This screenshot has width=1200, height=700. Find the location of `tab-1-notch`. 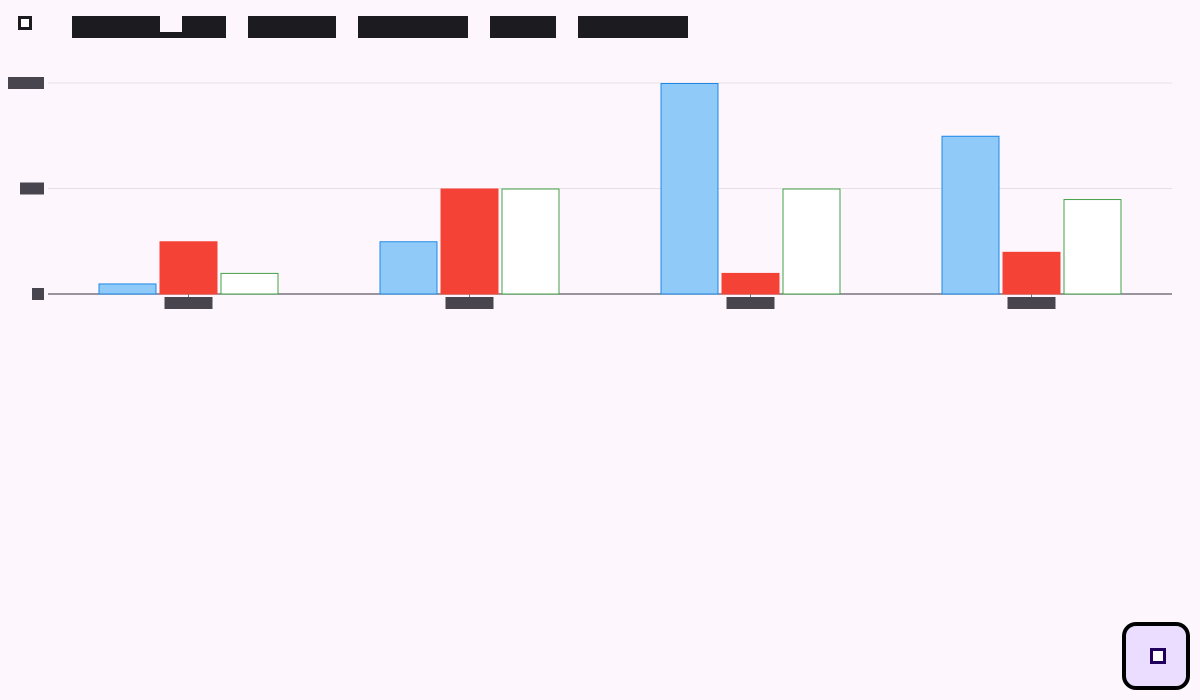

tab-1-notch is located at coordinates (171, 24).